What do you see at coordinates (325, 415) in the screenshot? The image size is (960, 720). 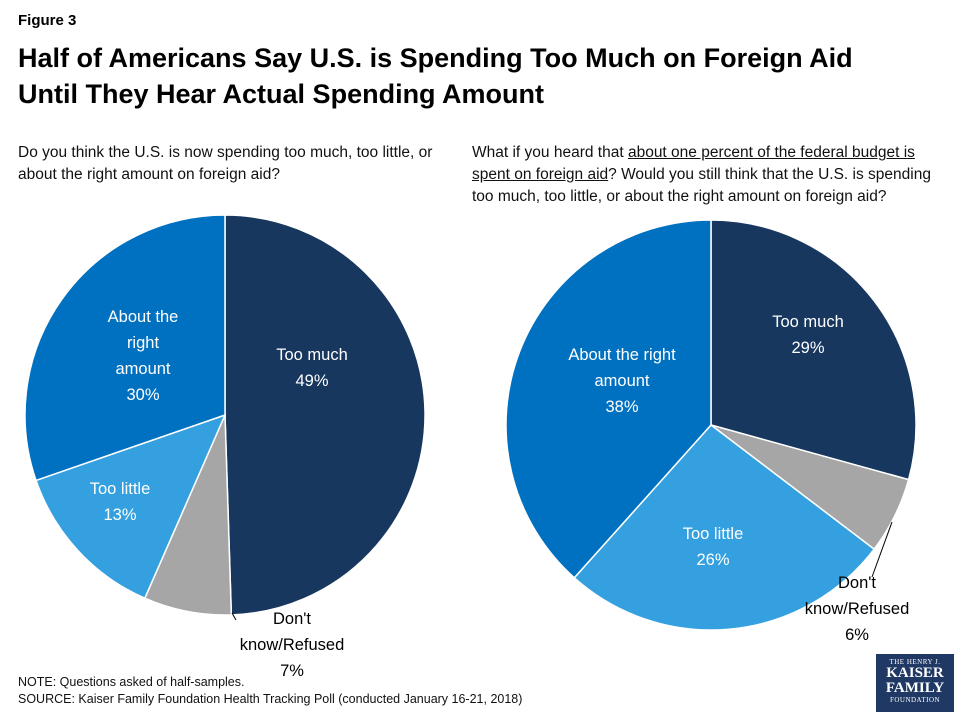 I see `left-slice-too-much` at bounding box center [325, 415].